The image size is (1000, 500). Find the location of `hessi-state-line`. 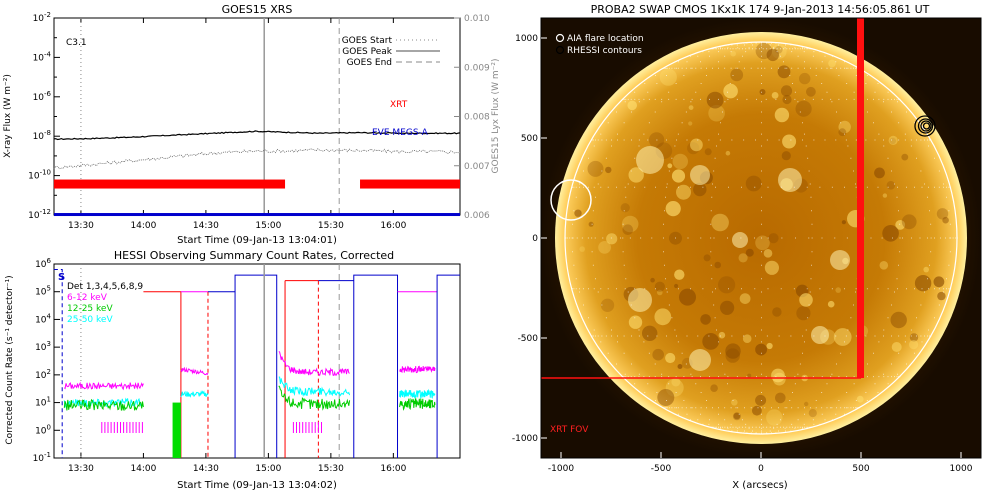

hessi-state-line is located at coordinates (358, 366).